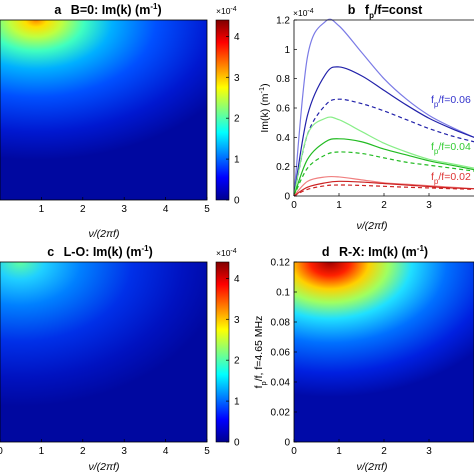 This screenshot has width=474, height=474. What do you see at coordinates (237, 402) in the screenshot?
I see `panel-c-colorbar-tick-label: 1` at bounding box center [237, 402].